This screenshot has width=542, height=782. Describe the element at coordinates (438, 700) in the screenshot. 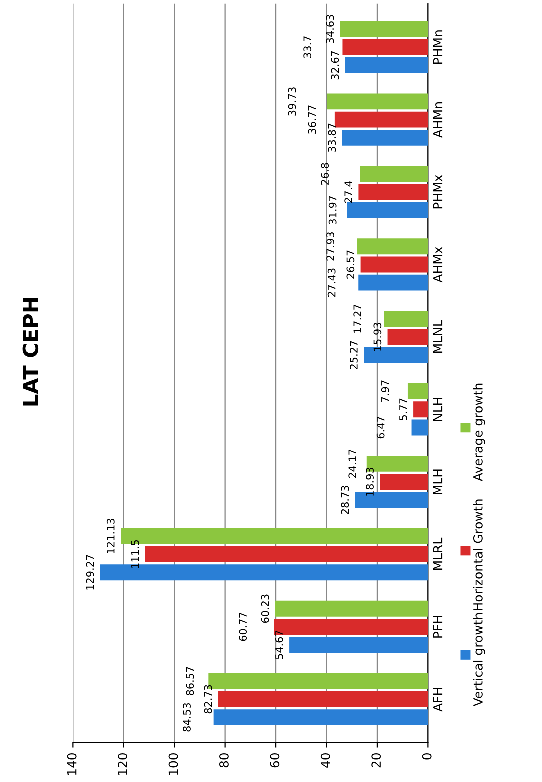

I see `y-tick-label: AFH` at that location.